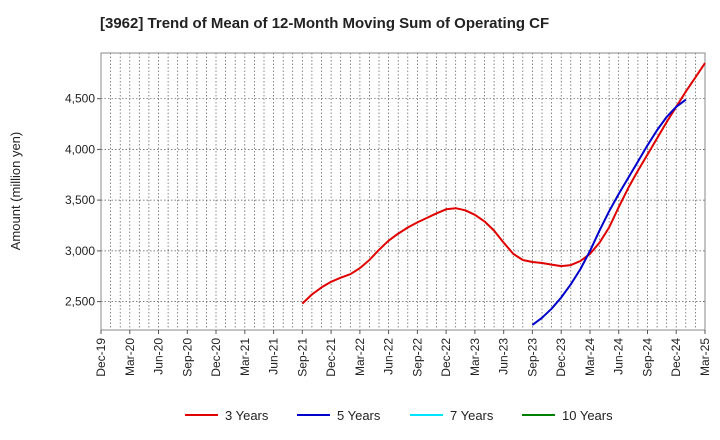 This screenshot has height=440, width=720. I want to click on x-tick-label: Mar-20, so click(130, 357).